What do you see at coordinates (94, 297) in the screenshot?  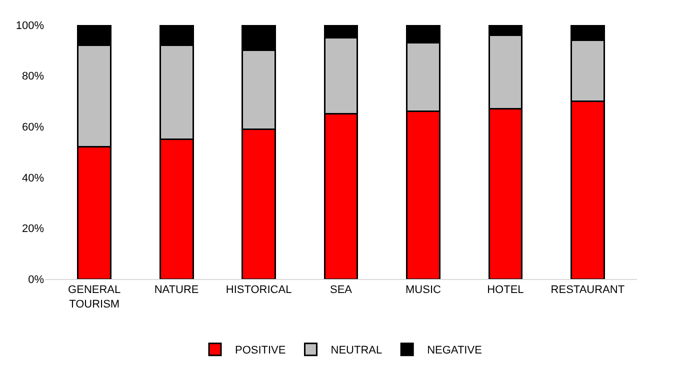 I see `x-tick-label: GENERAL TOURISM` at bounding box center [94, 297].